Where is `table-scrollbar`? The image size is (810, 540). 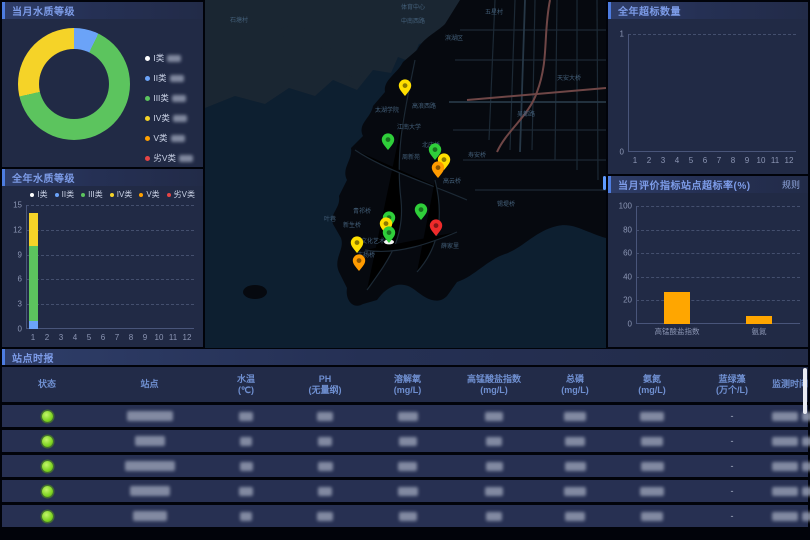
table-scrollbar is located at coordinates (805, 391).